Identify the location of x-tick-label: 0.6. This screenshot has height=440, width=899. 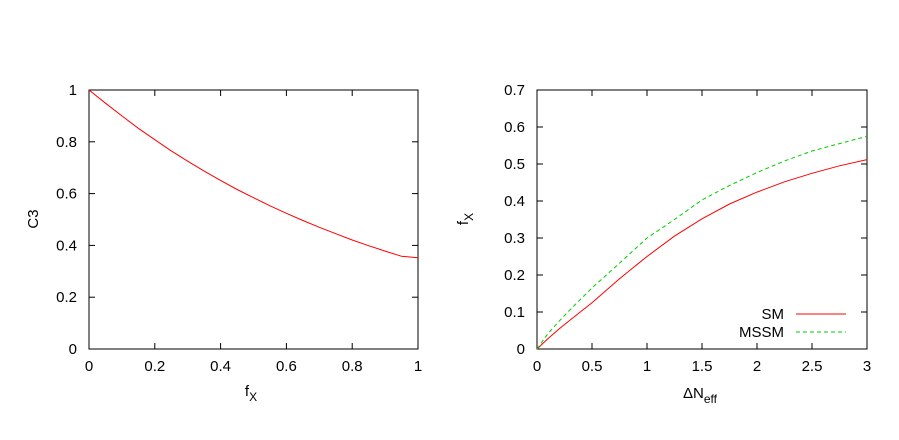
(286, 366).